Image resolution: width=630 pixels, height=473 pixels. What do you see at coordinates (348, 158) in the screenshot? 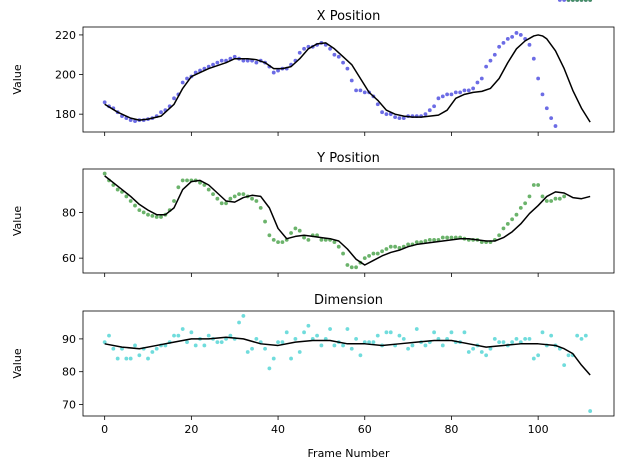
I see `chart-2-title: Y Position` at bounding box center [348, 158].